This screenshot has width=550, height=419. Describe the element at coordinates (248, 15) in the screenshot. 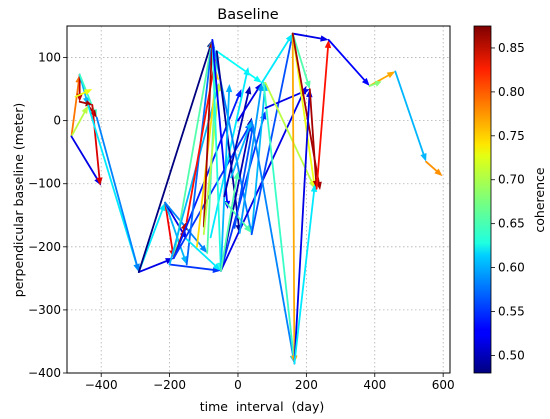

I see `chart-title: Baseline` at that location.